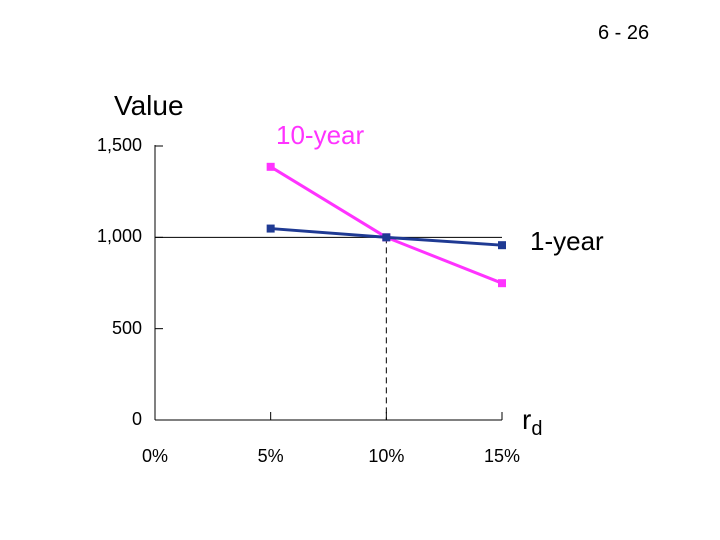  I want to click on y-tick-label: 500, so click(126, 327).